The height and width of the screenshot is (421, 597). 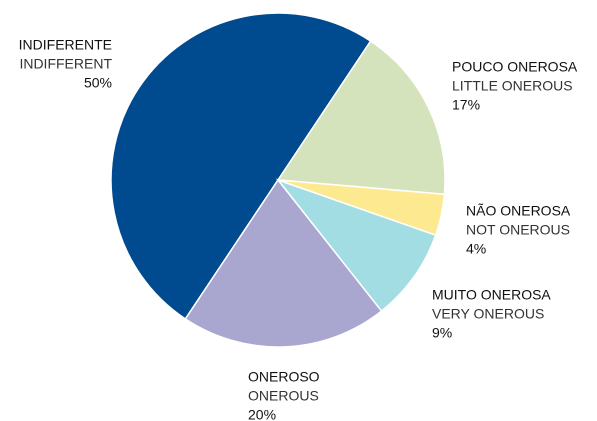 What do you see at coordinates (262, 414) in the screenshot?
I see `slice-value-label: 20%` at bounding box center [262, 414].